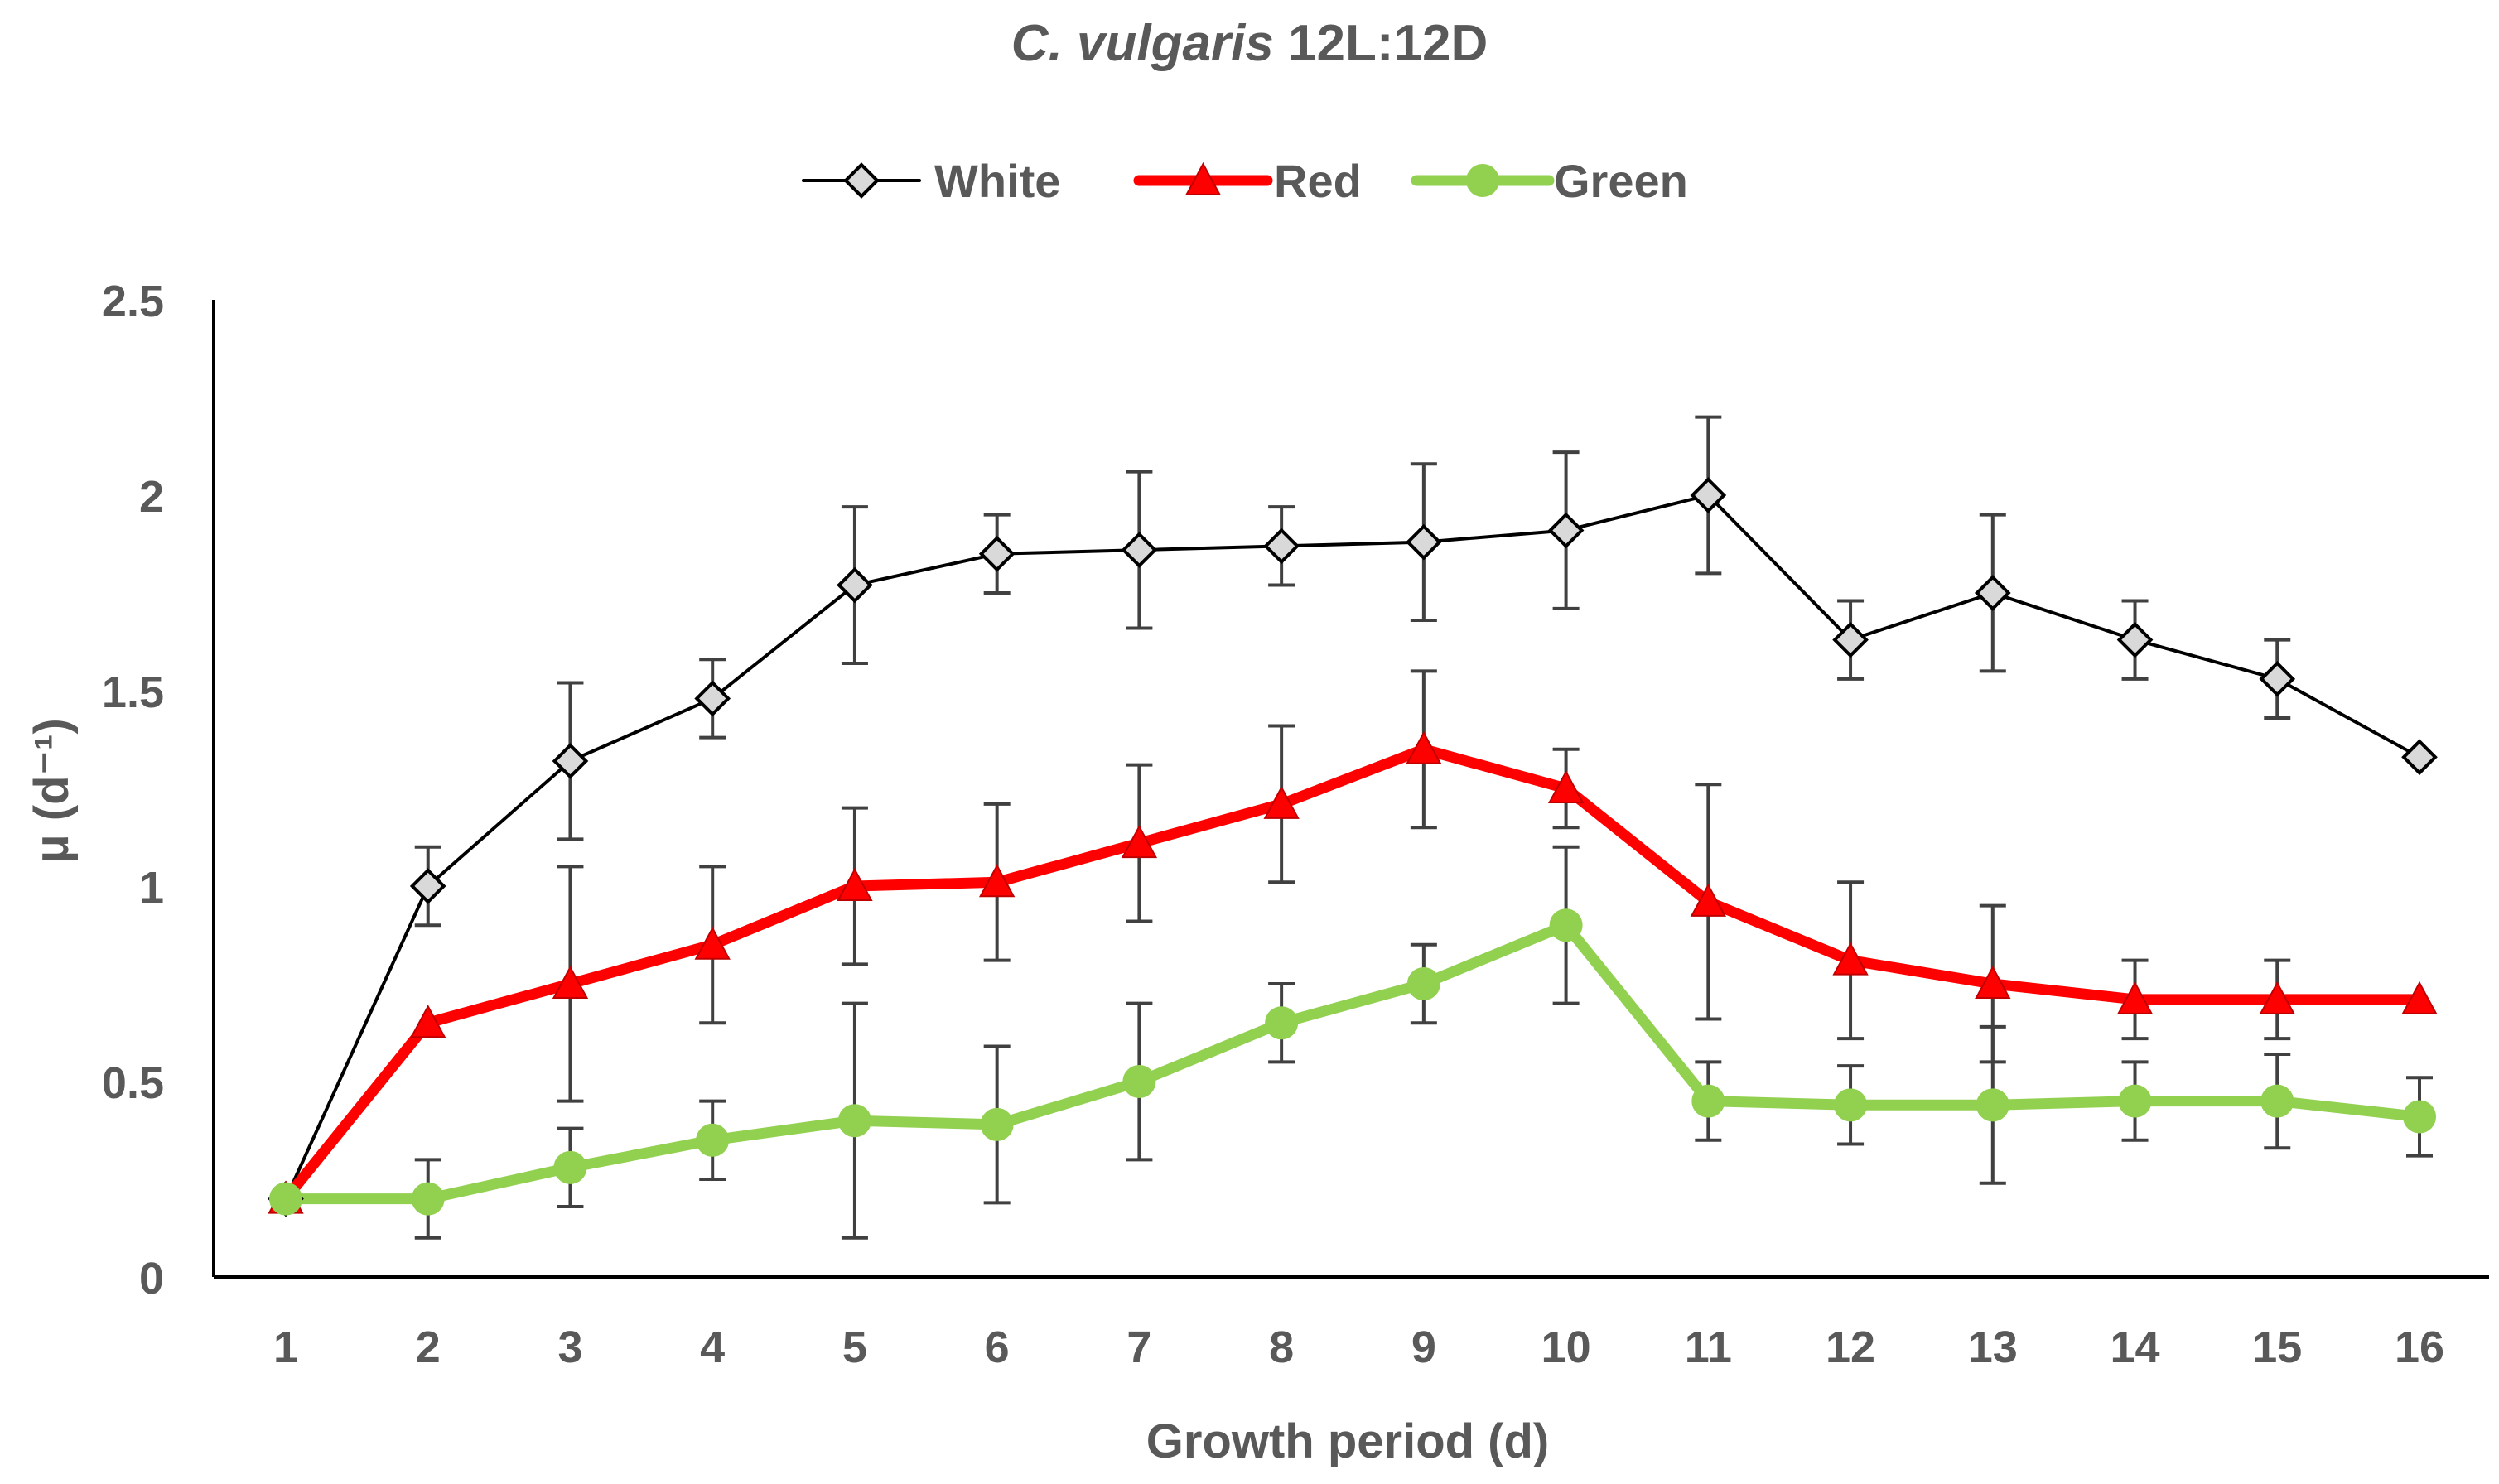 Image resolution: width=2499 pixels, height=1484 pixels. I want to click on y-axis-ticks: 0 0.5 1 1.5 2 2.5, so click(133, 790).